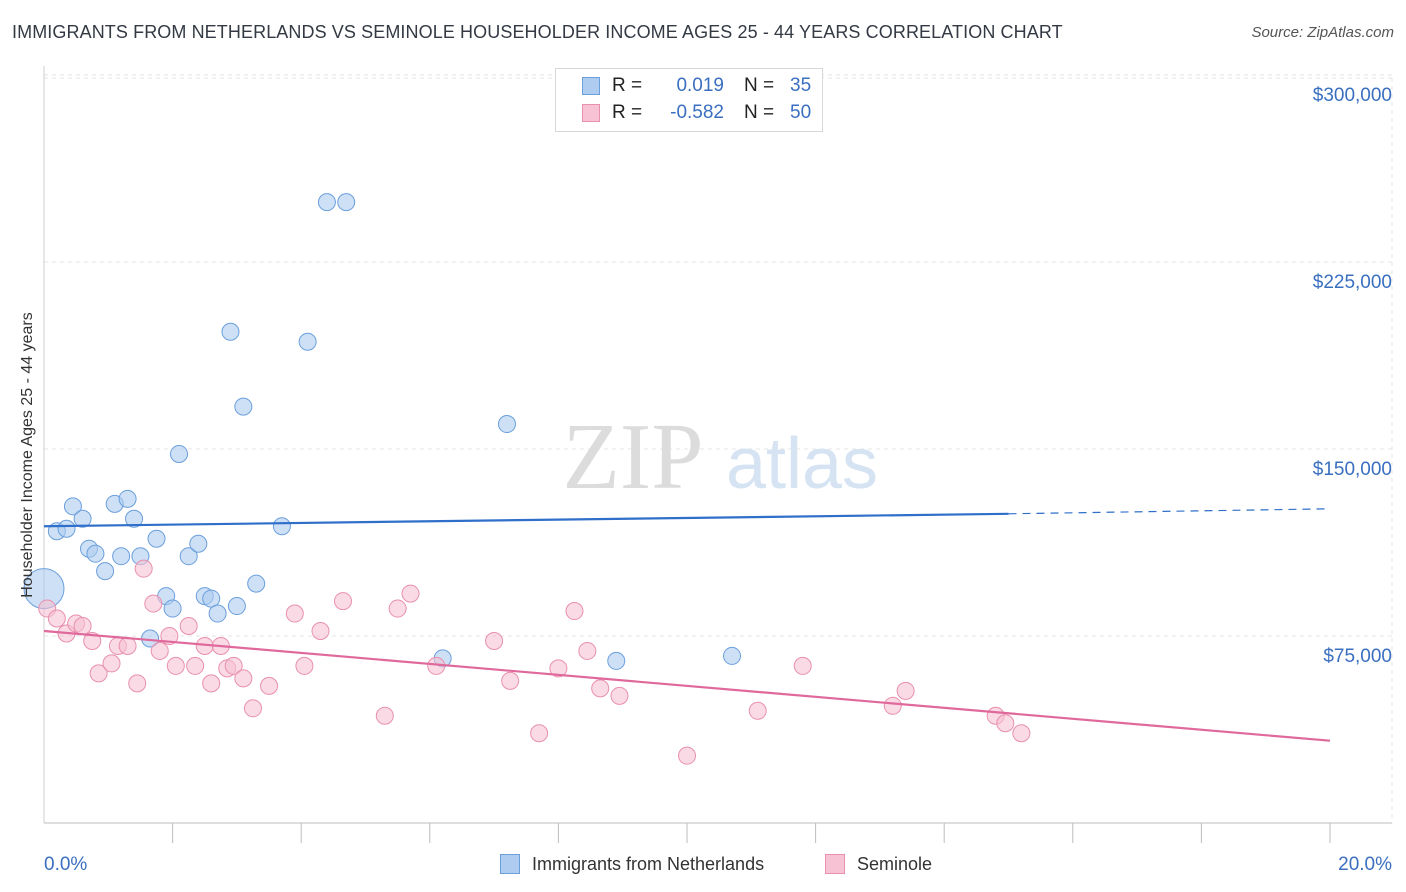 The image size is (1406, 892). I want to click on watermark-zip: ZIP, so click(633, 457).